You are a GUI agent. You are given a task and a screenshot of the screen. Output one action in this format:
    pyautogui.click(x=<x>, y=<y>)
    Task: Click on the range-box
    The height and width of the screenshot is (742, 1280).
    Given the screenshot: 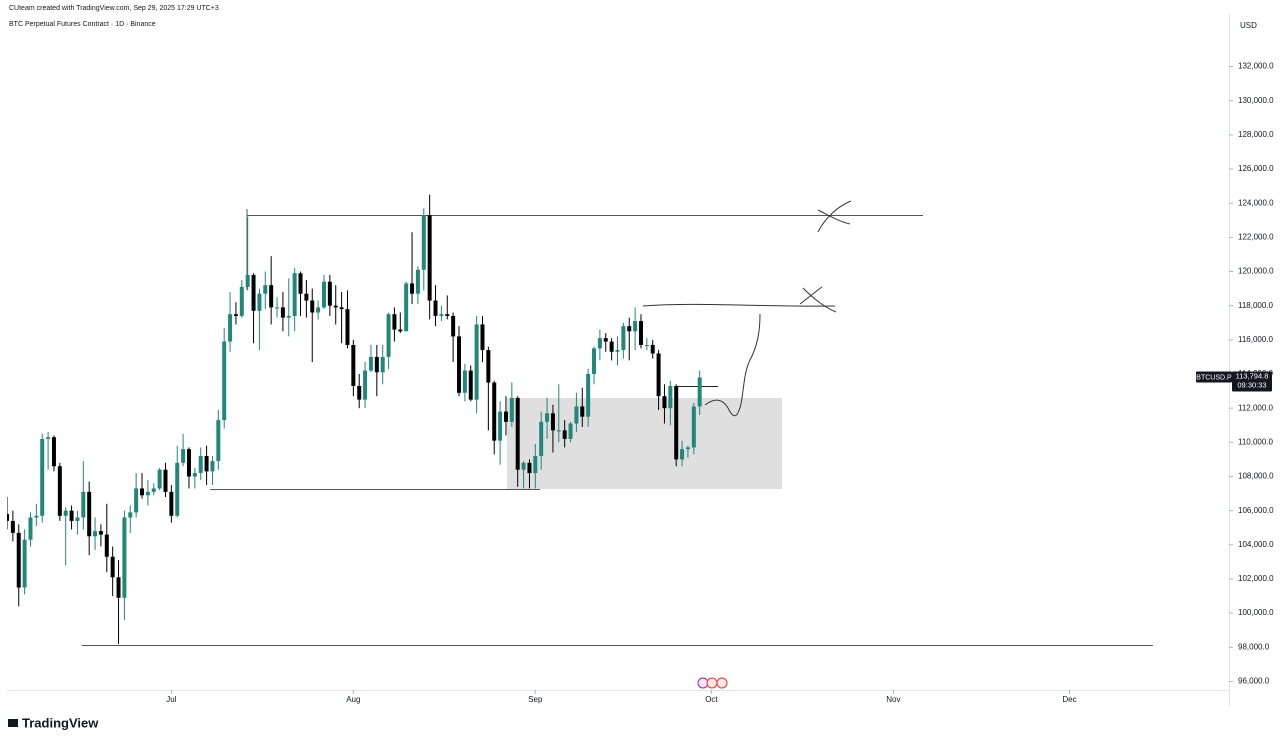 What is the action you would take?
    pyautogui.click(x=644, y=443)
    